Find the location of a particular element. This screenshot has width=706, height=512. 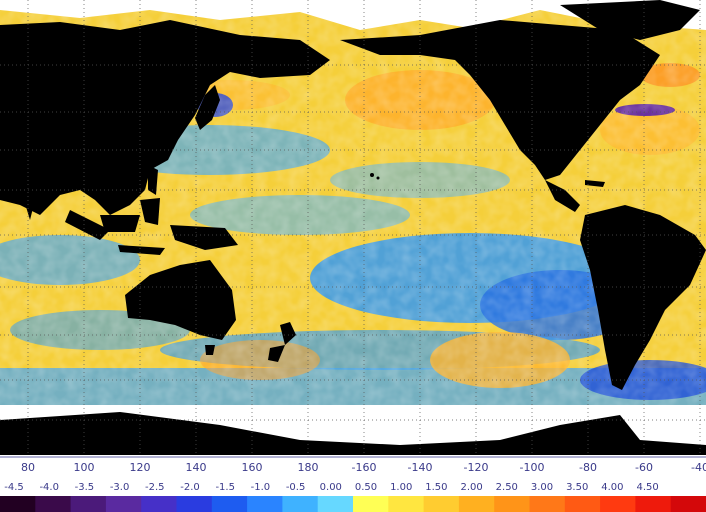

color-scale-label: -3.5 is located at coordinates (85, 487).